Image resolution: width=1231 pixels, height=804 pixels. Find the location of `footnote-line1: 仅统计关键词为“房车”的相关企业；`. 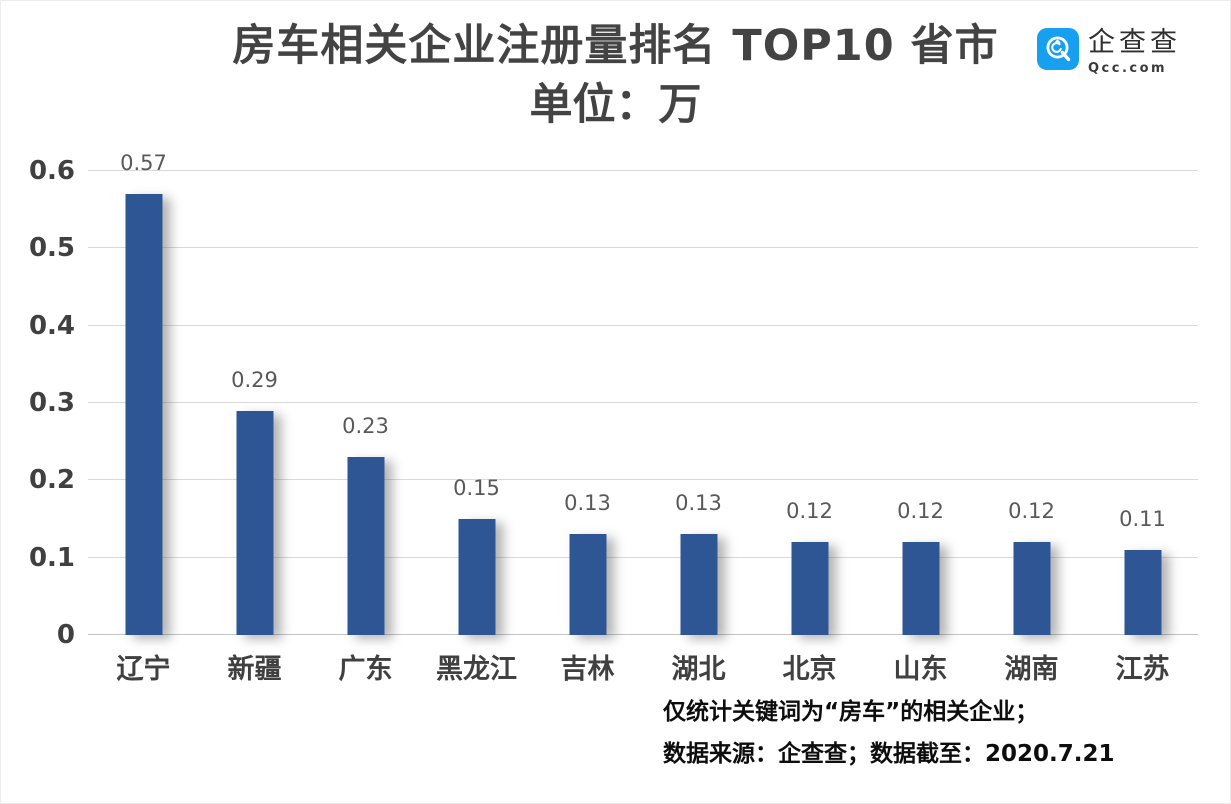

footnote-line1: 仅统计关键词为“房车”的相关企业； is located at coordinates (851, 712).